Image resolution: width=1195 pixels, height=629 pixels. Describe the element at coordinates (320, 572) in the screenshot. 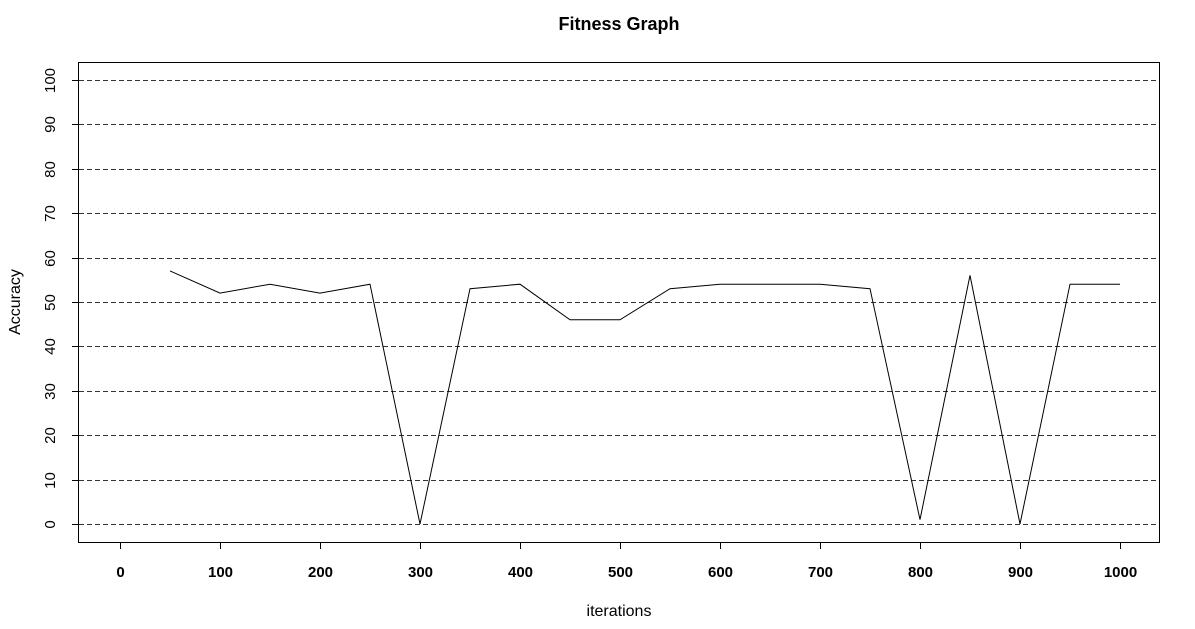

I see `x-tick-label: 200` at that location.